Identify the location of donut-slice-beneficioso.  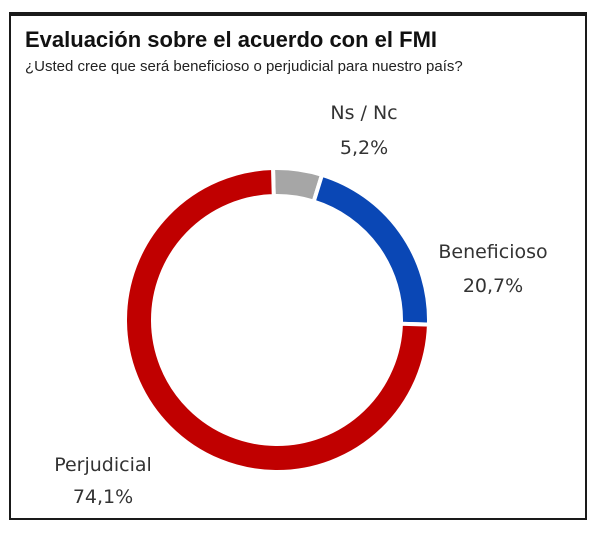
(371, 249).